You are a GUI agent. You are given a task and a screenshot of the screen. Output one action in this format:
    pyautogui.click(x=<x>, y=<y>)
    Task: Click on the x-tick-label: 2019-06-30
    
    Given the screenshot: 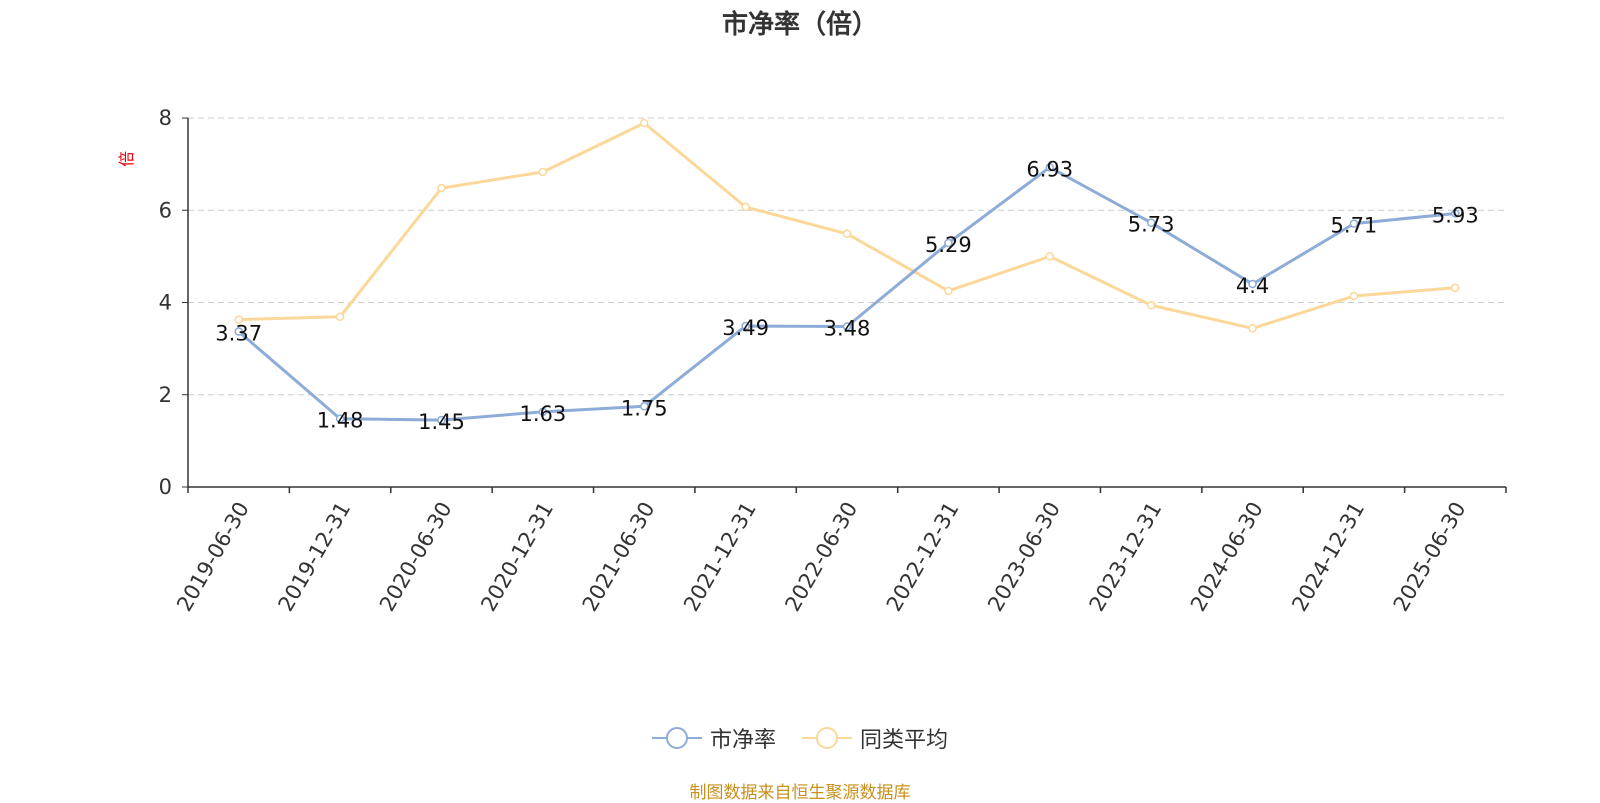 What is the action you would take?
    pyautogui.click(x=213, y=557)
    